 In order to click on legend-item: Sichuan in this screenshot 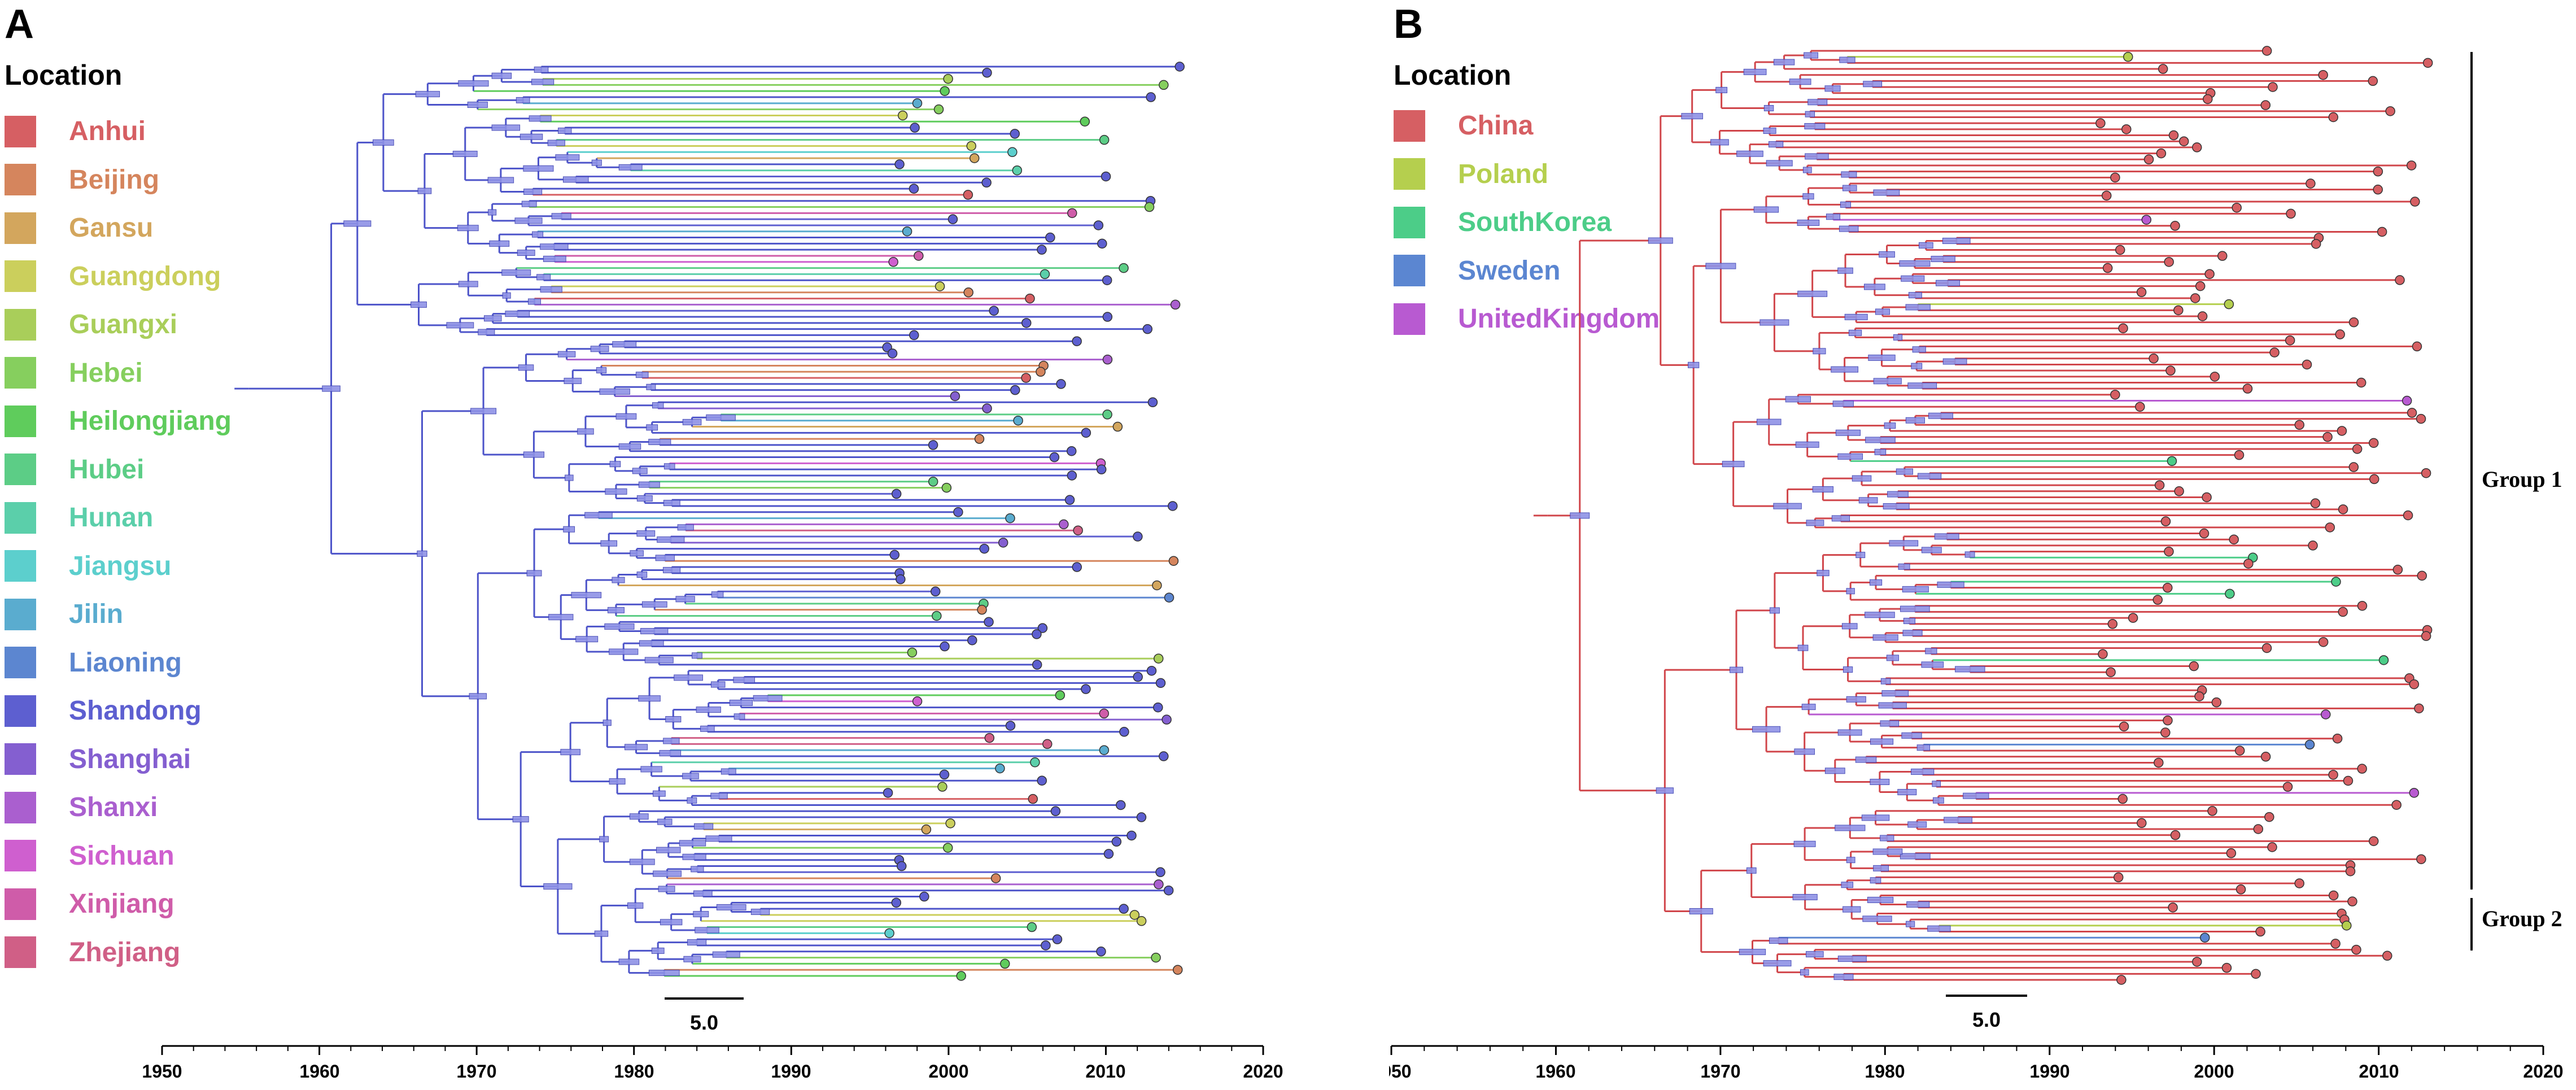, I will do `click(118, 856)`.